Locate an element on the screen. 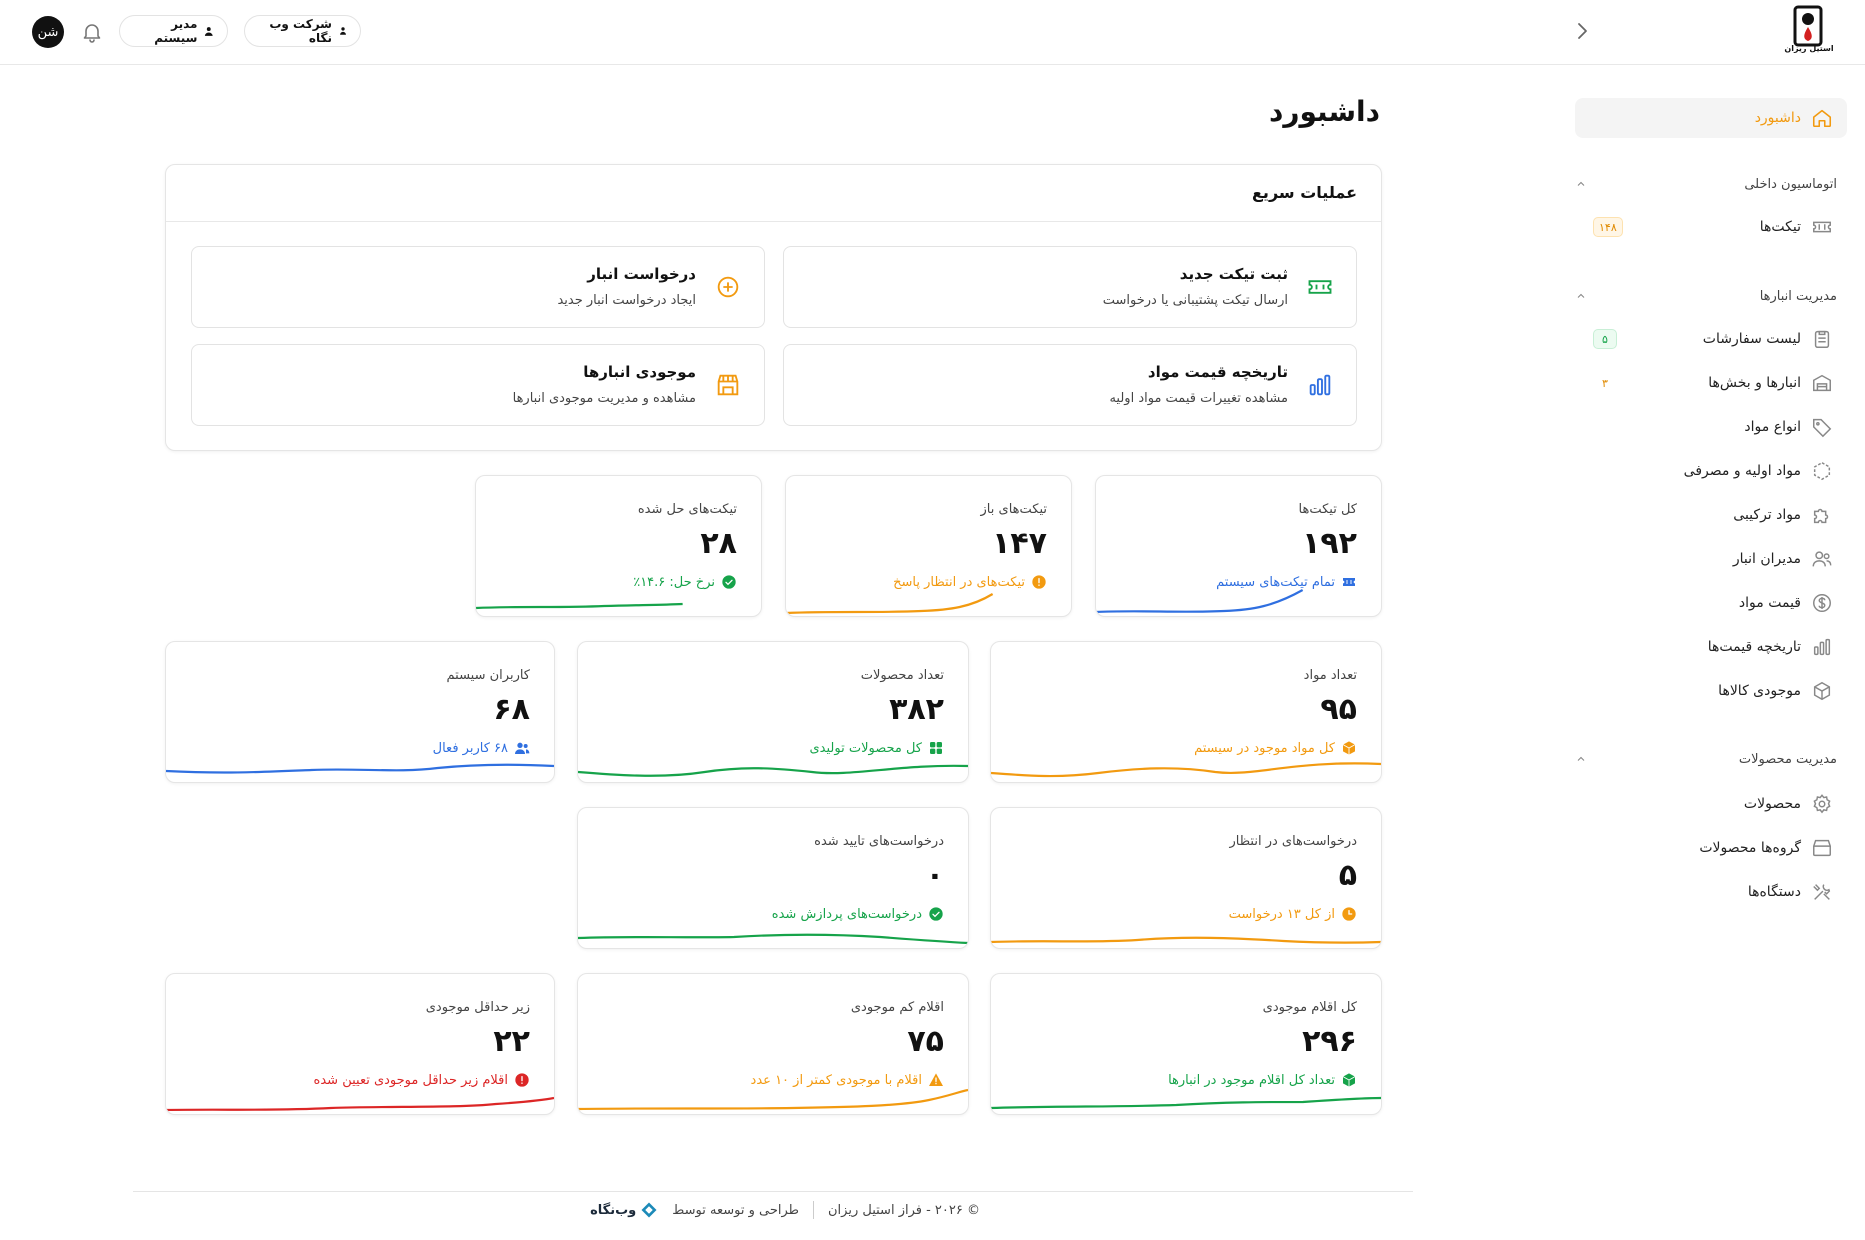 The image size is (1865, 1240). sidebar-item-label: مواد ترکیبی is located at coordinates (1767, 515).